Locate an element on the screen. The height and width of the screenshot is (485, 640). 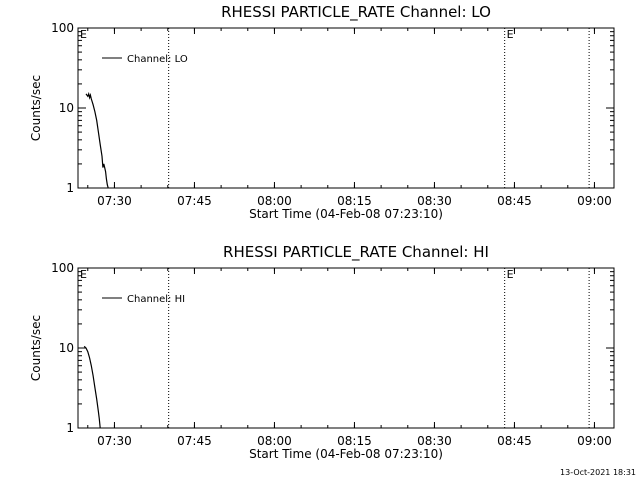
chart-title: RHESSI PARTICLE_RATE Channel: LO is located at coordinates (356, 12).